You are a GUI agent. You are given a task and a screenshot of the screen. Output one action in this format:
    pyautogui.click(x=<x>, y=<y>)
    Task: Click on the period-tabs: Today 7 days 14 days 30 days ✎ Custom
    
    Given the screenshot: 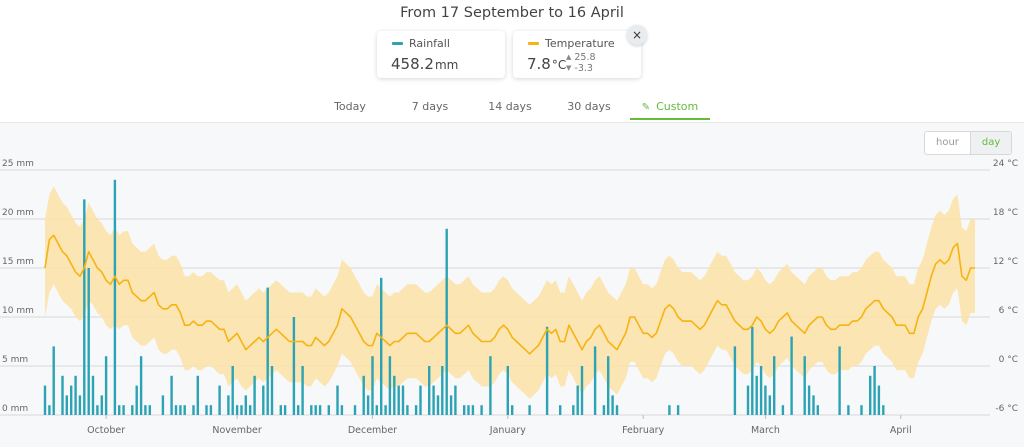 What is the action you would take?
    pyautogui.click(x=512, y=109)
    